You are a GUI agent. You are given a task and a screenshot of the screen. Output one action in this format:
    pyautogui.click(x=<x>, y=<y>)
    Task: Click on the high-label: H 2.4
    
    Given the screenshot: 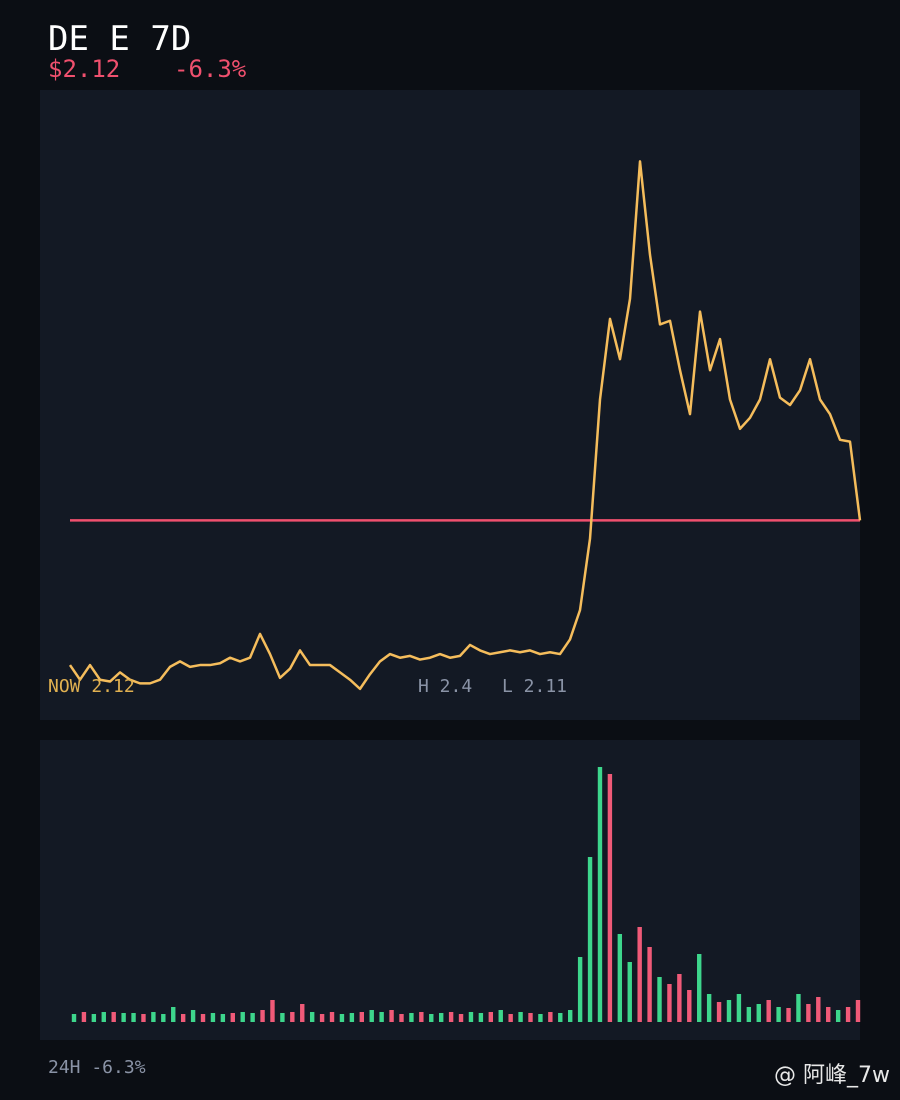 What is the action you would take?
    pyautogui.click(x=445, y=686)
    